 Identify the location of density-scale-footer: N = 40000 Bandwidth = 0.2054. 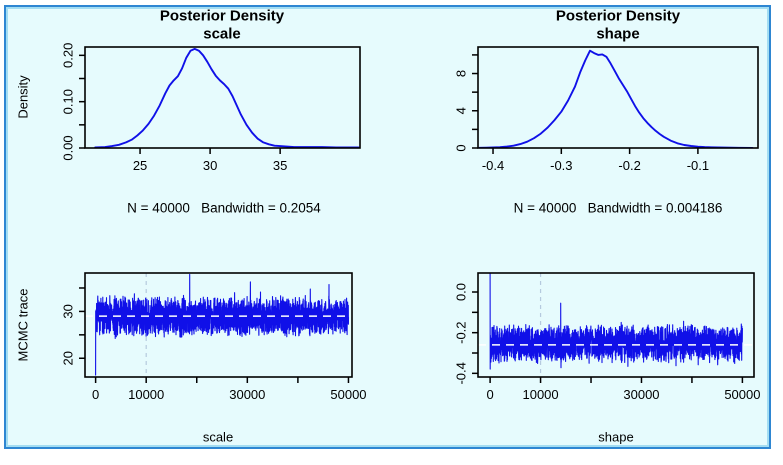
(224, 208).